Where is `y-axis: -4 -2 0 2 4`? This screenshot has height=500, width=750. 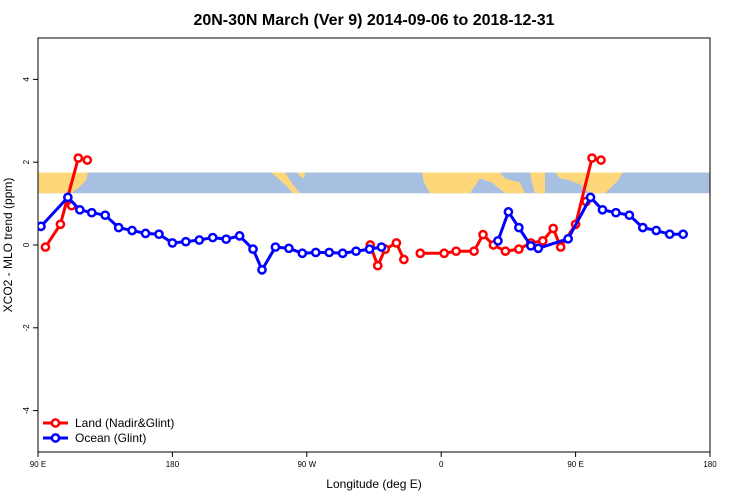 y-axis: -4 -2 0 2 4 is located at coordinates (30, 245).